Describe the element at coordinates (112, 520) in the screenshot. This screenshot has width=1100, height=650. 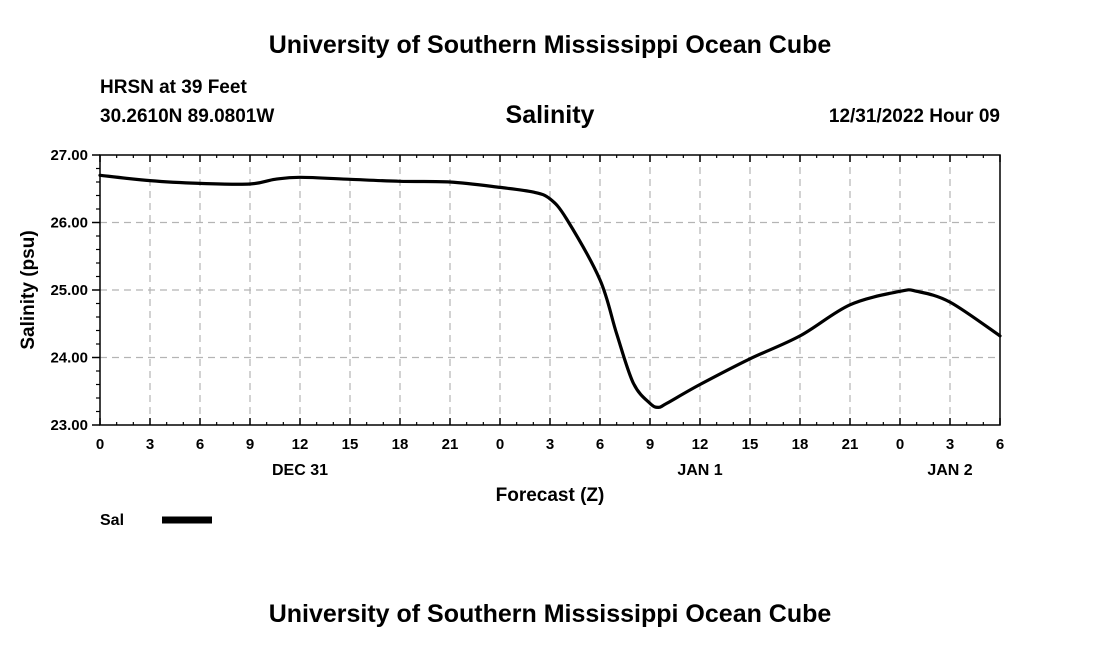
I see `legend-label: Sal` at that location.